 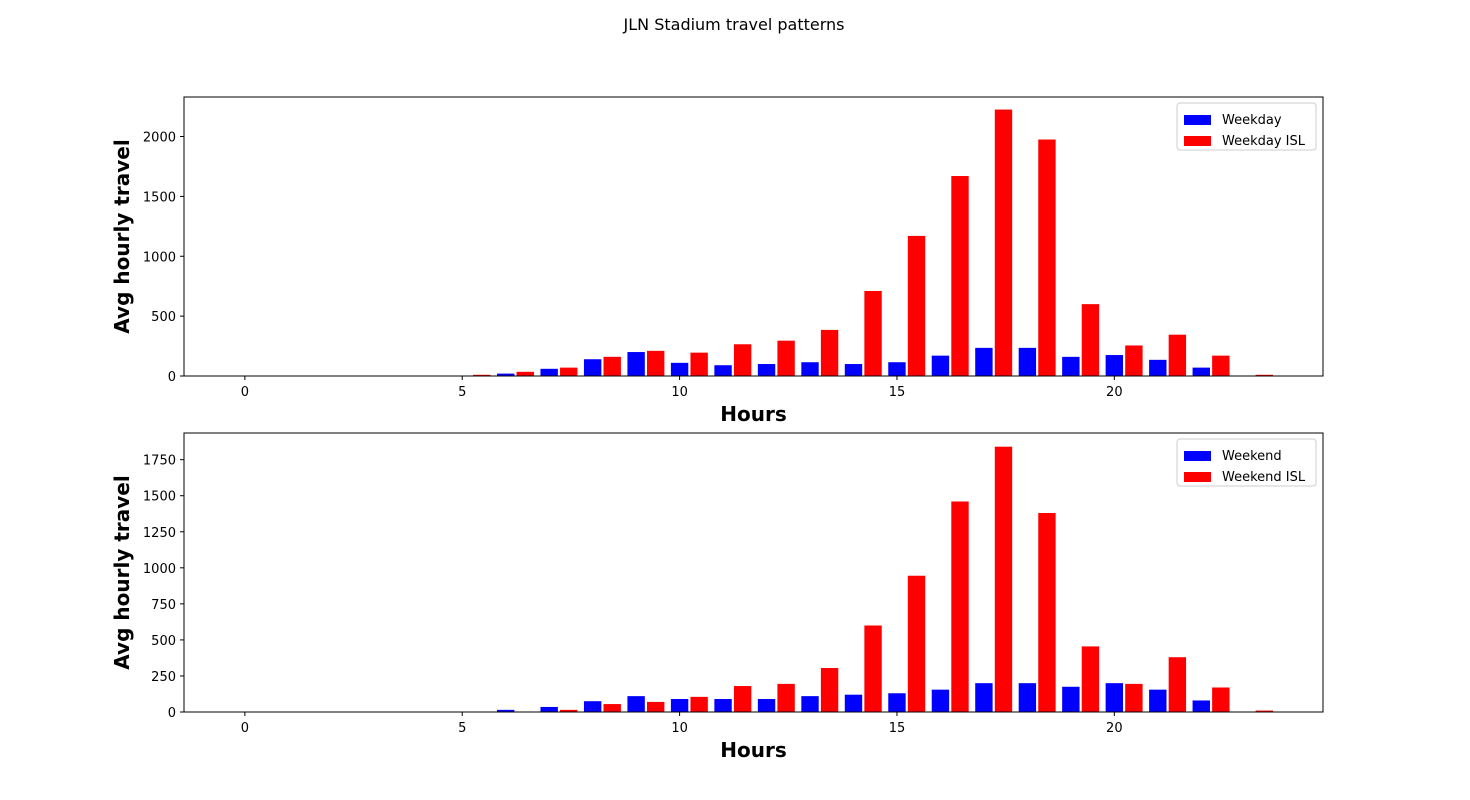 What do you see at coordinates (1264, 141) in the screenshot?
I see `legend-label: Weekday ISL` at bounding box center [1264, 141].